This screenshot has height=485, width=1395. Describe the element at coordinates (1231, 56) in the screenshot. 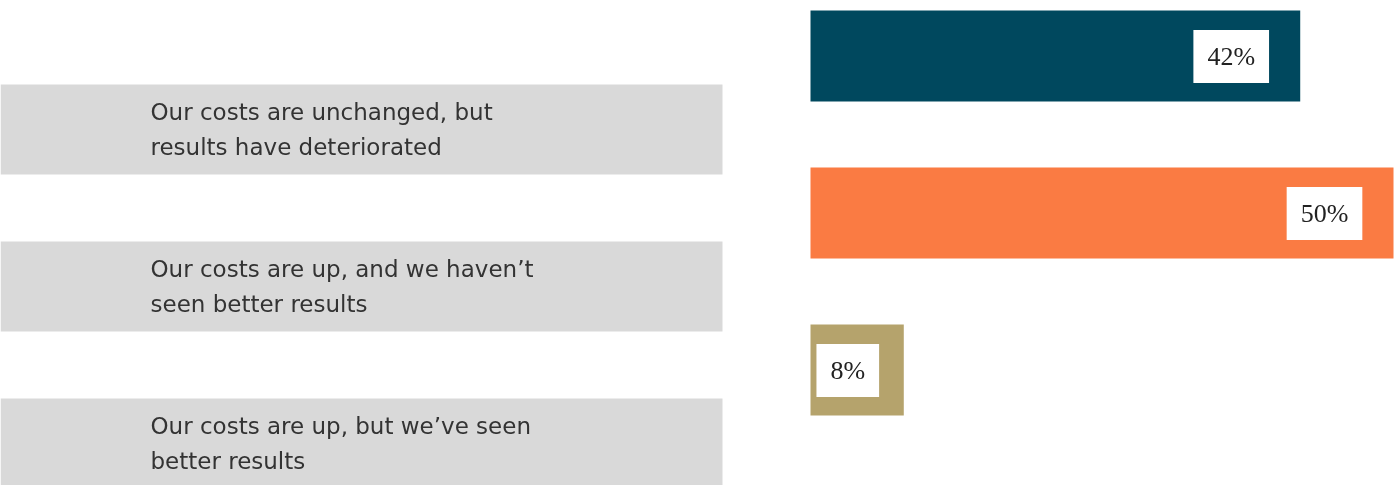

I see `data-label: 42%` at that location.